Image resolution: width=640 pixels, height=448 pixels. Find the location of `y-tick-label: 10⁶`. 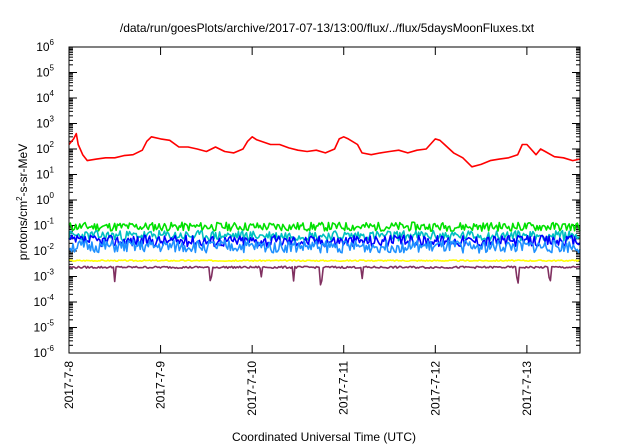

y-tick-label: 10⁶ is located at coordinates (45, 46).